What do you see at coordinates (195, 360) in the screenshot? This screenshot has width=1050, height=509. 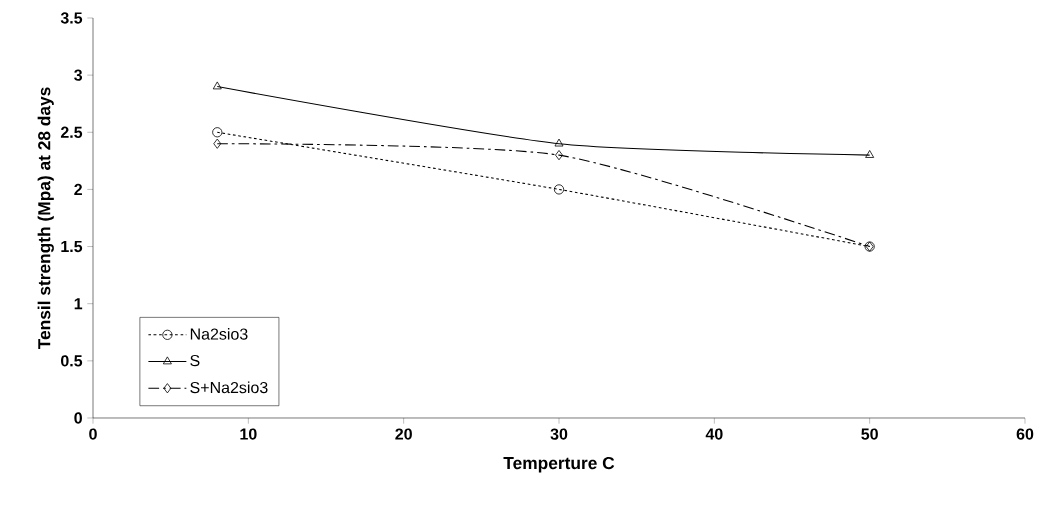 I see `legend-label: S` at bounding box center [195, 360].